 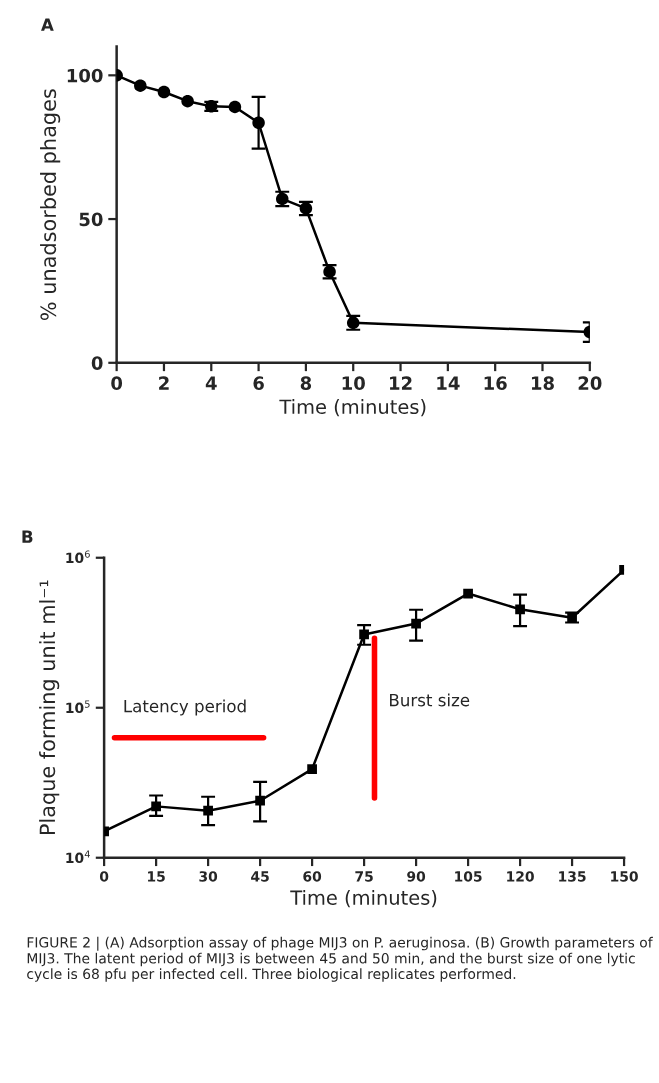 I want to click on x-tick-label: 60, so click(x=312, y=876).